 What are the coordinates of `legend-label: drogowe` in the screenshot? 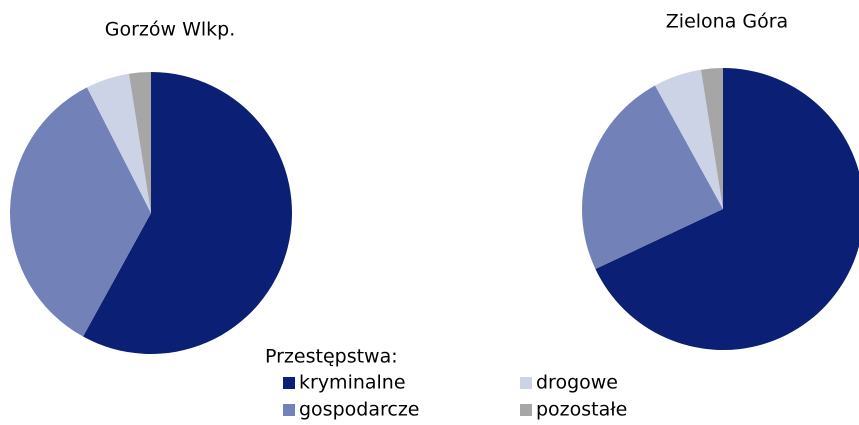 It's located at (577, 383).